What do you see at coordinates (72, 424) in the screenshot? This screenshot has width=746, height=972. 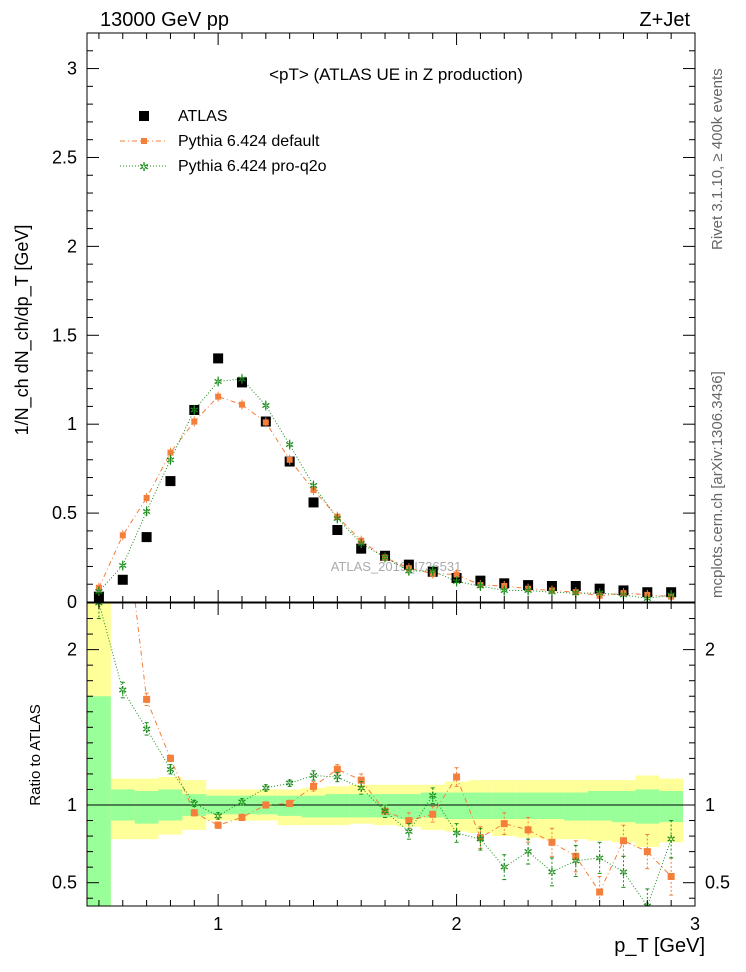 I see `y-tick-label: 1` at bounding box center [72, 424].